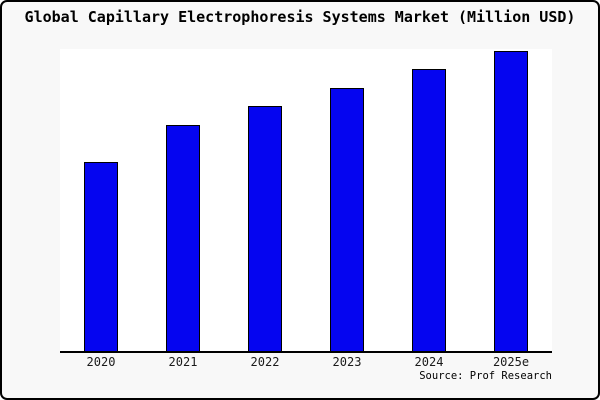 The width and height of the screenshot is (600, 400). I want to click on x-tick-label-2021: 2021, so click(183, 362).